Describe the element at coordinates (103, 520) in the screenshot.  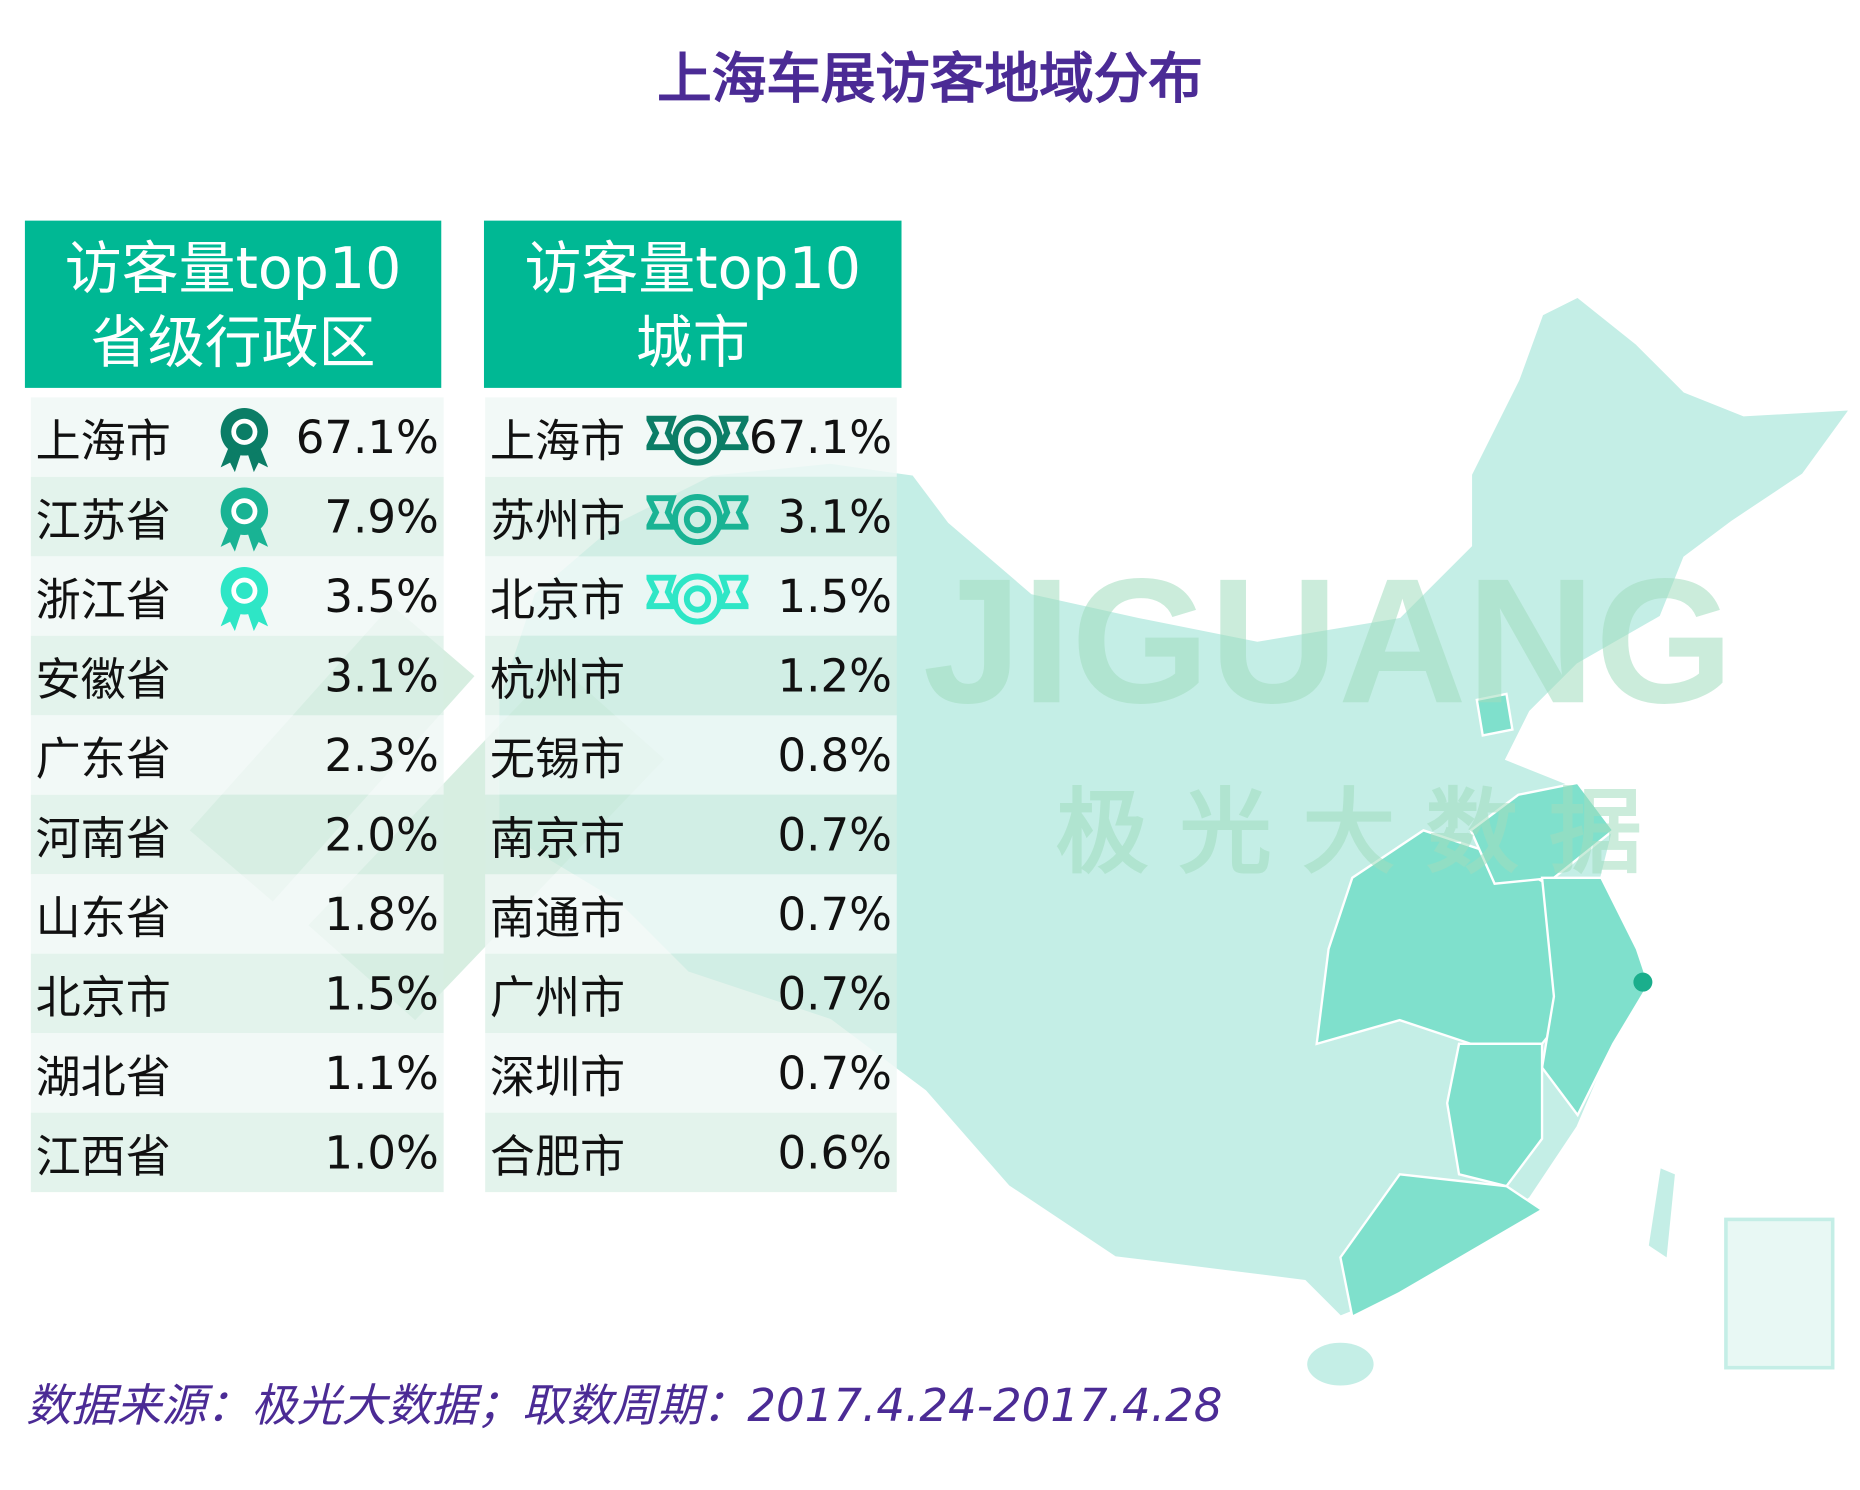
I see `row-name: 江苏省` at that location.